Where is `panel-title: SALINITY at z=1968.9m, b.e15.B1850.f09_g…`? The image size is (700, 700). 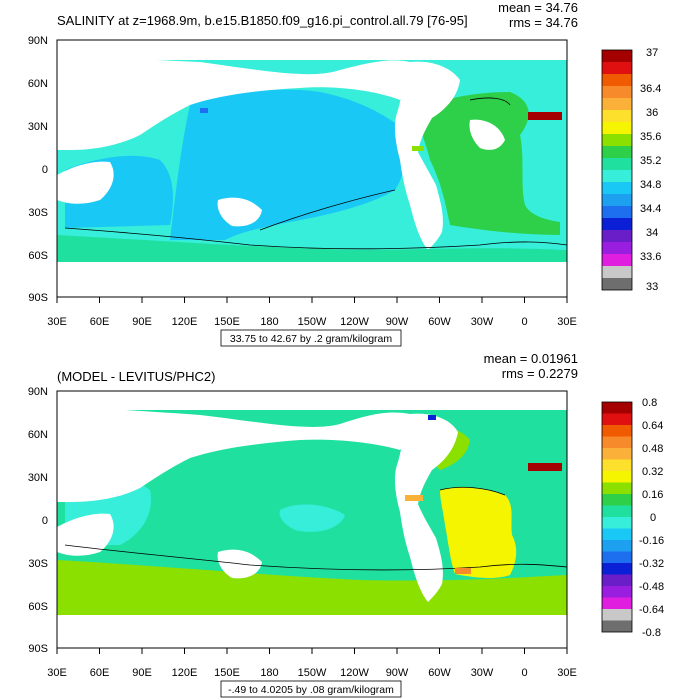
panel-title: SALINITY at z=1968.9m, b.e15.B1850.f09_g… is located at coordinates (262, 20).